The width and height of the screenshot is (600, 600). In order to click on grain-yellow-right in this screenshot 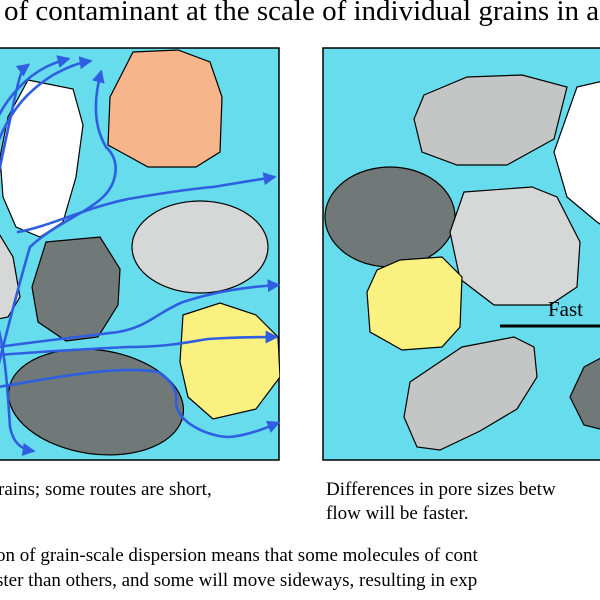, I will do `click(414, 303)`.